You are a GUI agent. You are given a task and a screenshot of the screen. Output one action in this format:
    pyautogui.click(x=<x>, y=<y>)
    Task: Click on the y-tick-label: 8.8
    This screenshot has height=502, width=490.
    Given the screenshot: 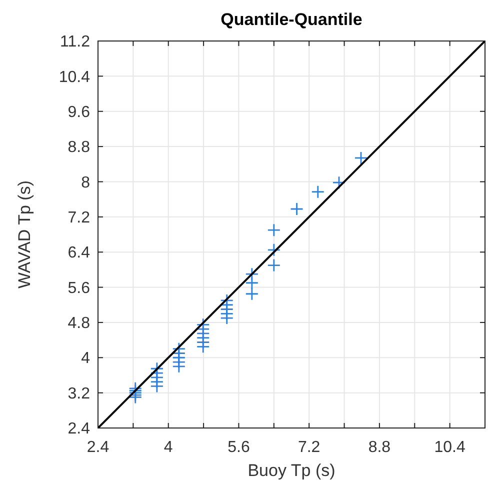 What is the action you would take?
    pyautogui.click(x=79, y=147)
    